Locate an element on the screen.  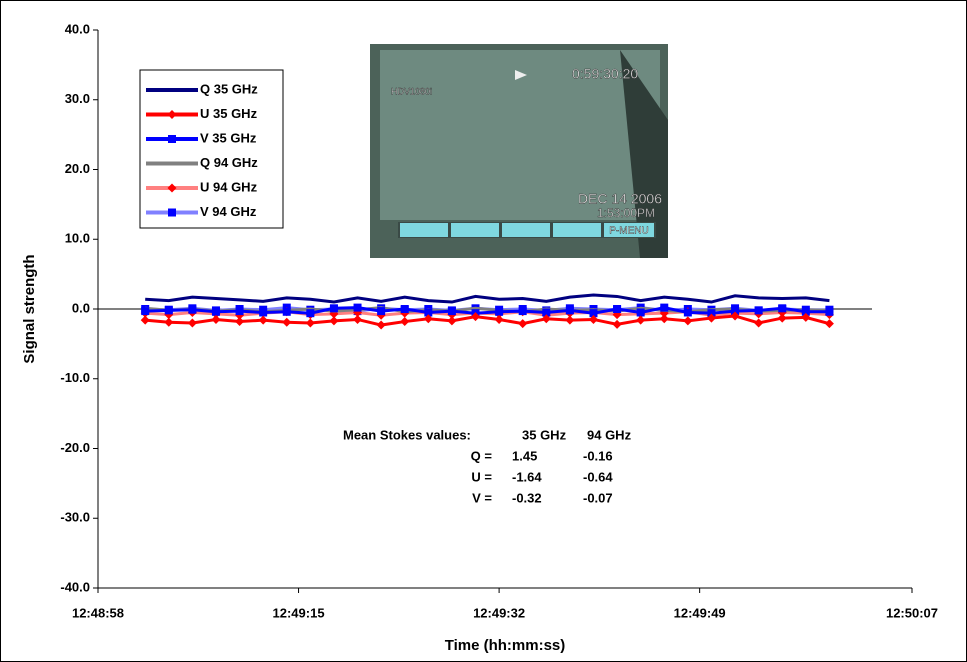
x-tick-label: 12:50:07 is located at coordinates (912, 612).